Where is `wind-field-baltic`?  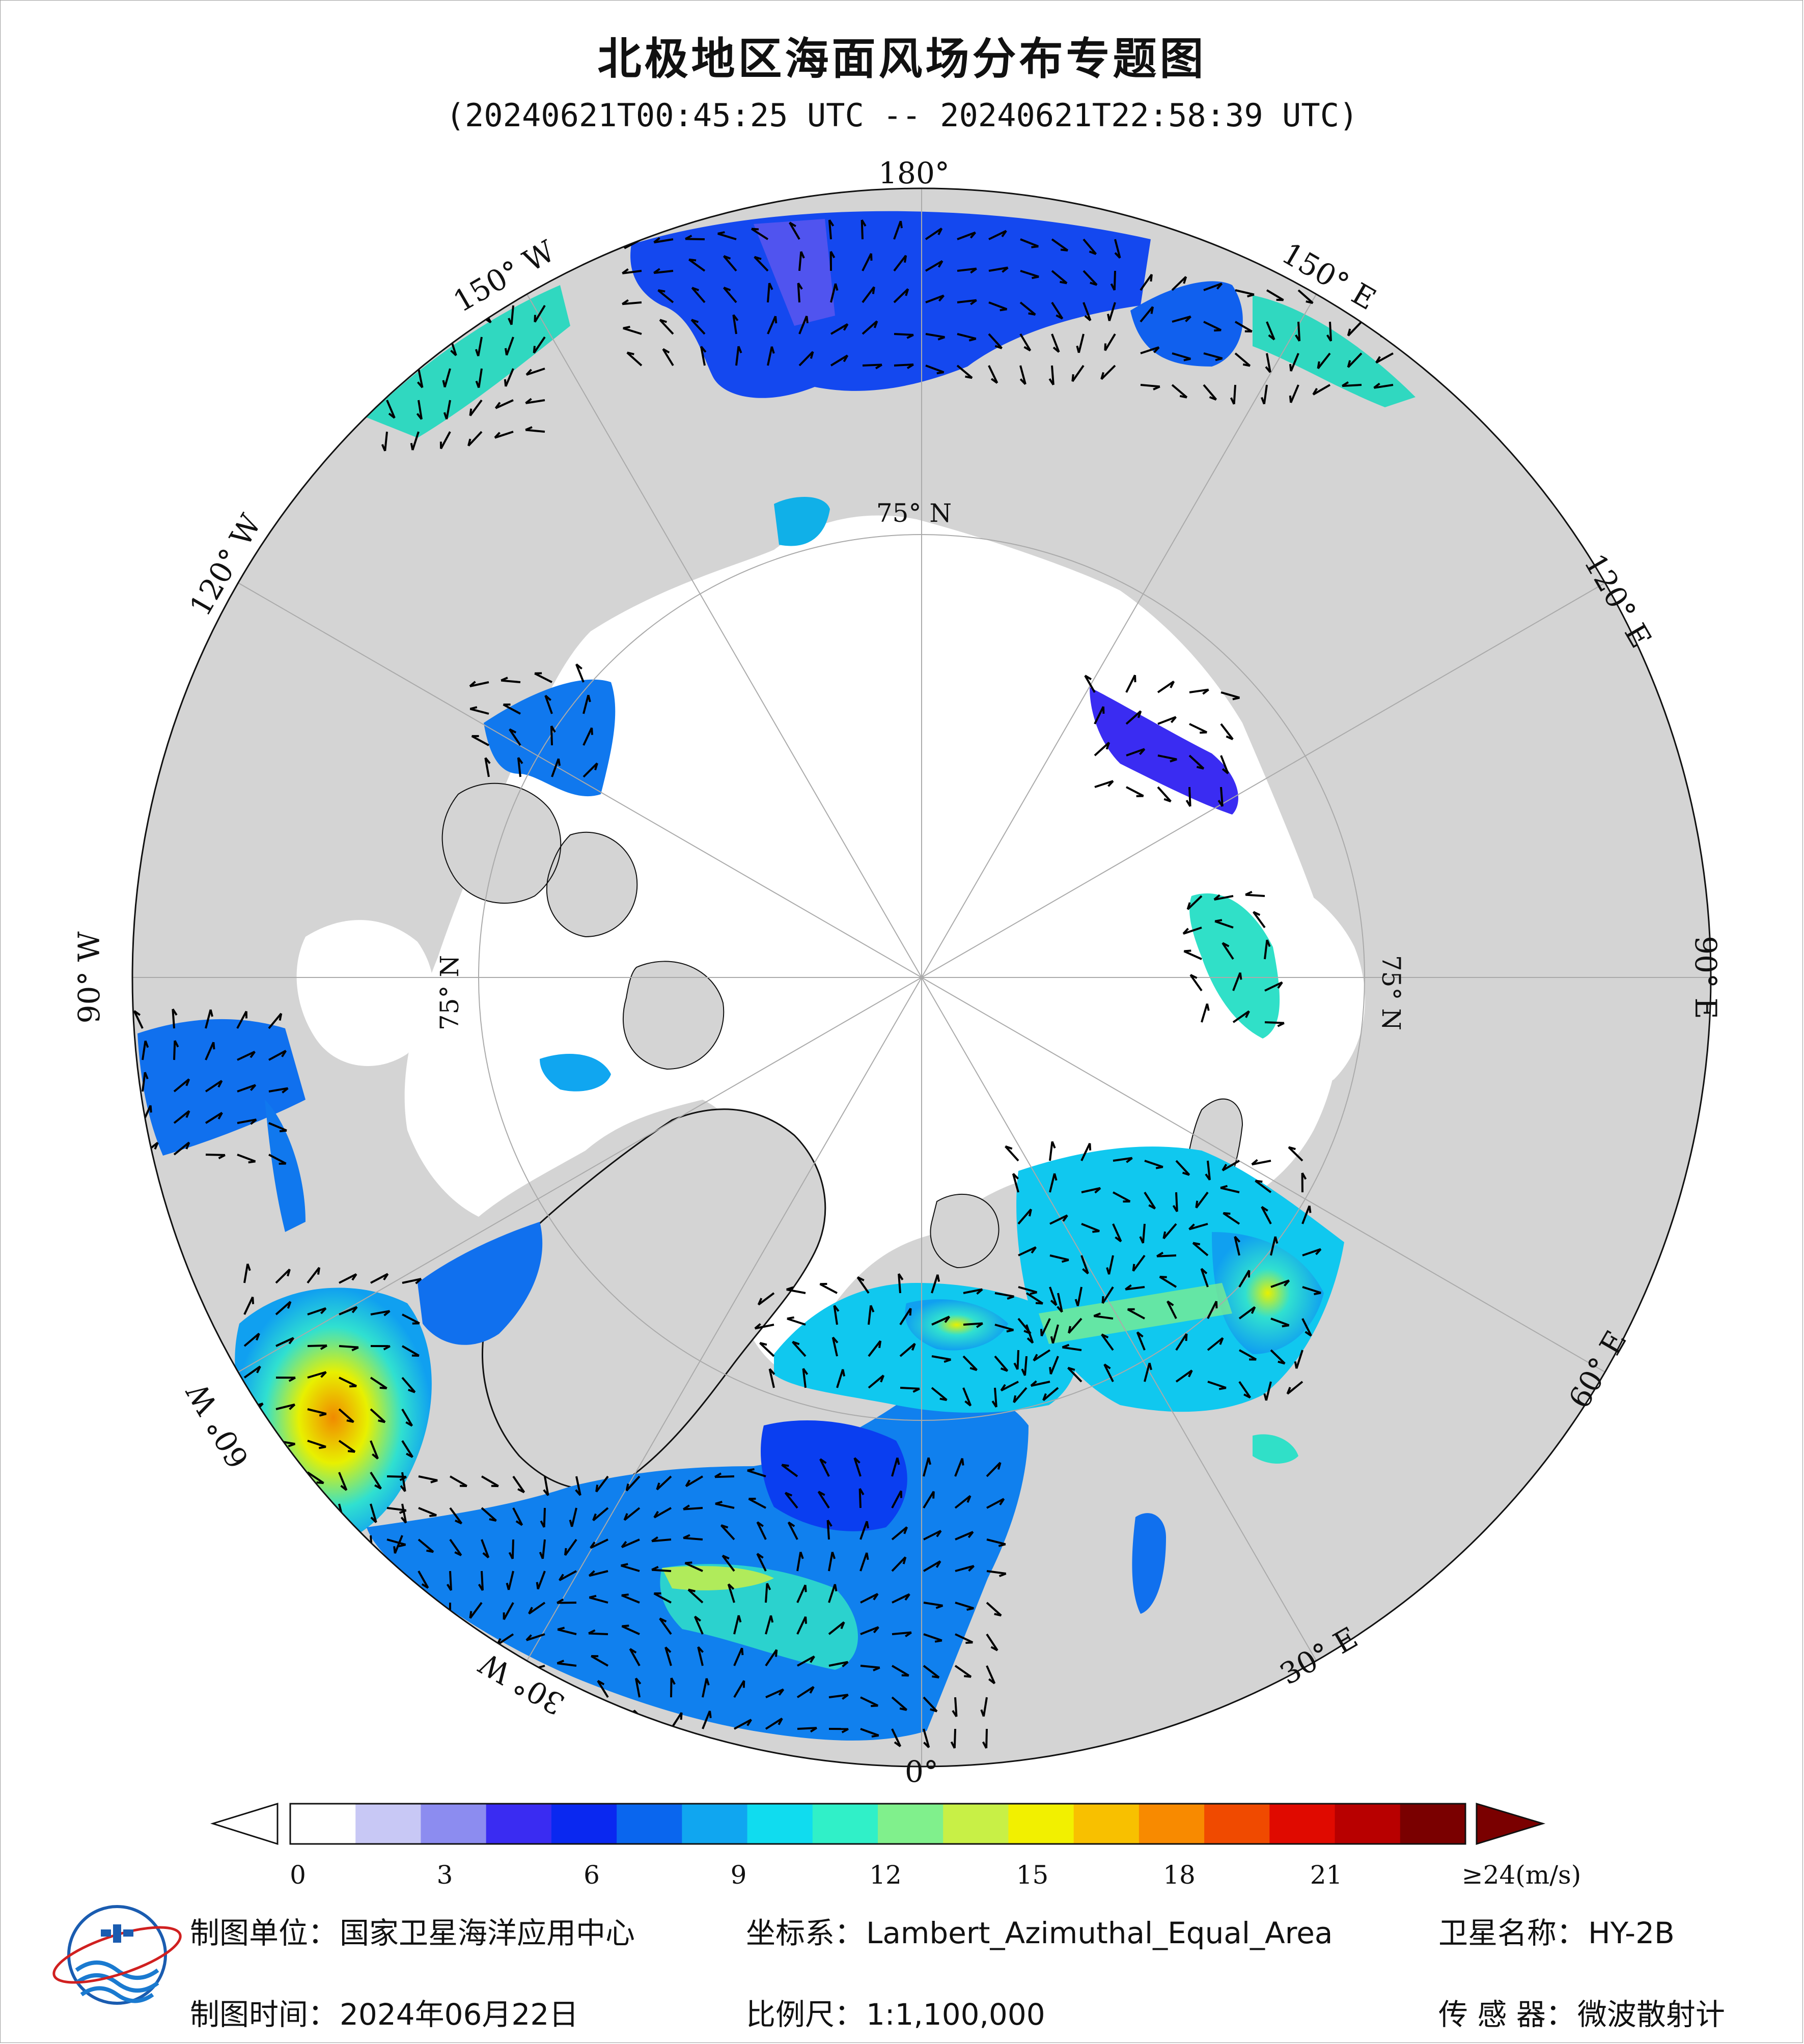 wind-field-baltic is located at coordinates (1149, 1563).